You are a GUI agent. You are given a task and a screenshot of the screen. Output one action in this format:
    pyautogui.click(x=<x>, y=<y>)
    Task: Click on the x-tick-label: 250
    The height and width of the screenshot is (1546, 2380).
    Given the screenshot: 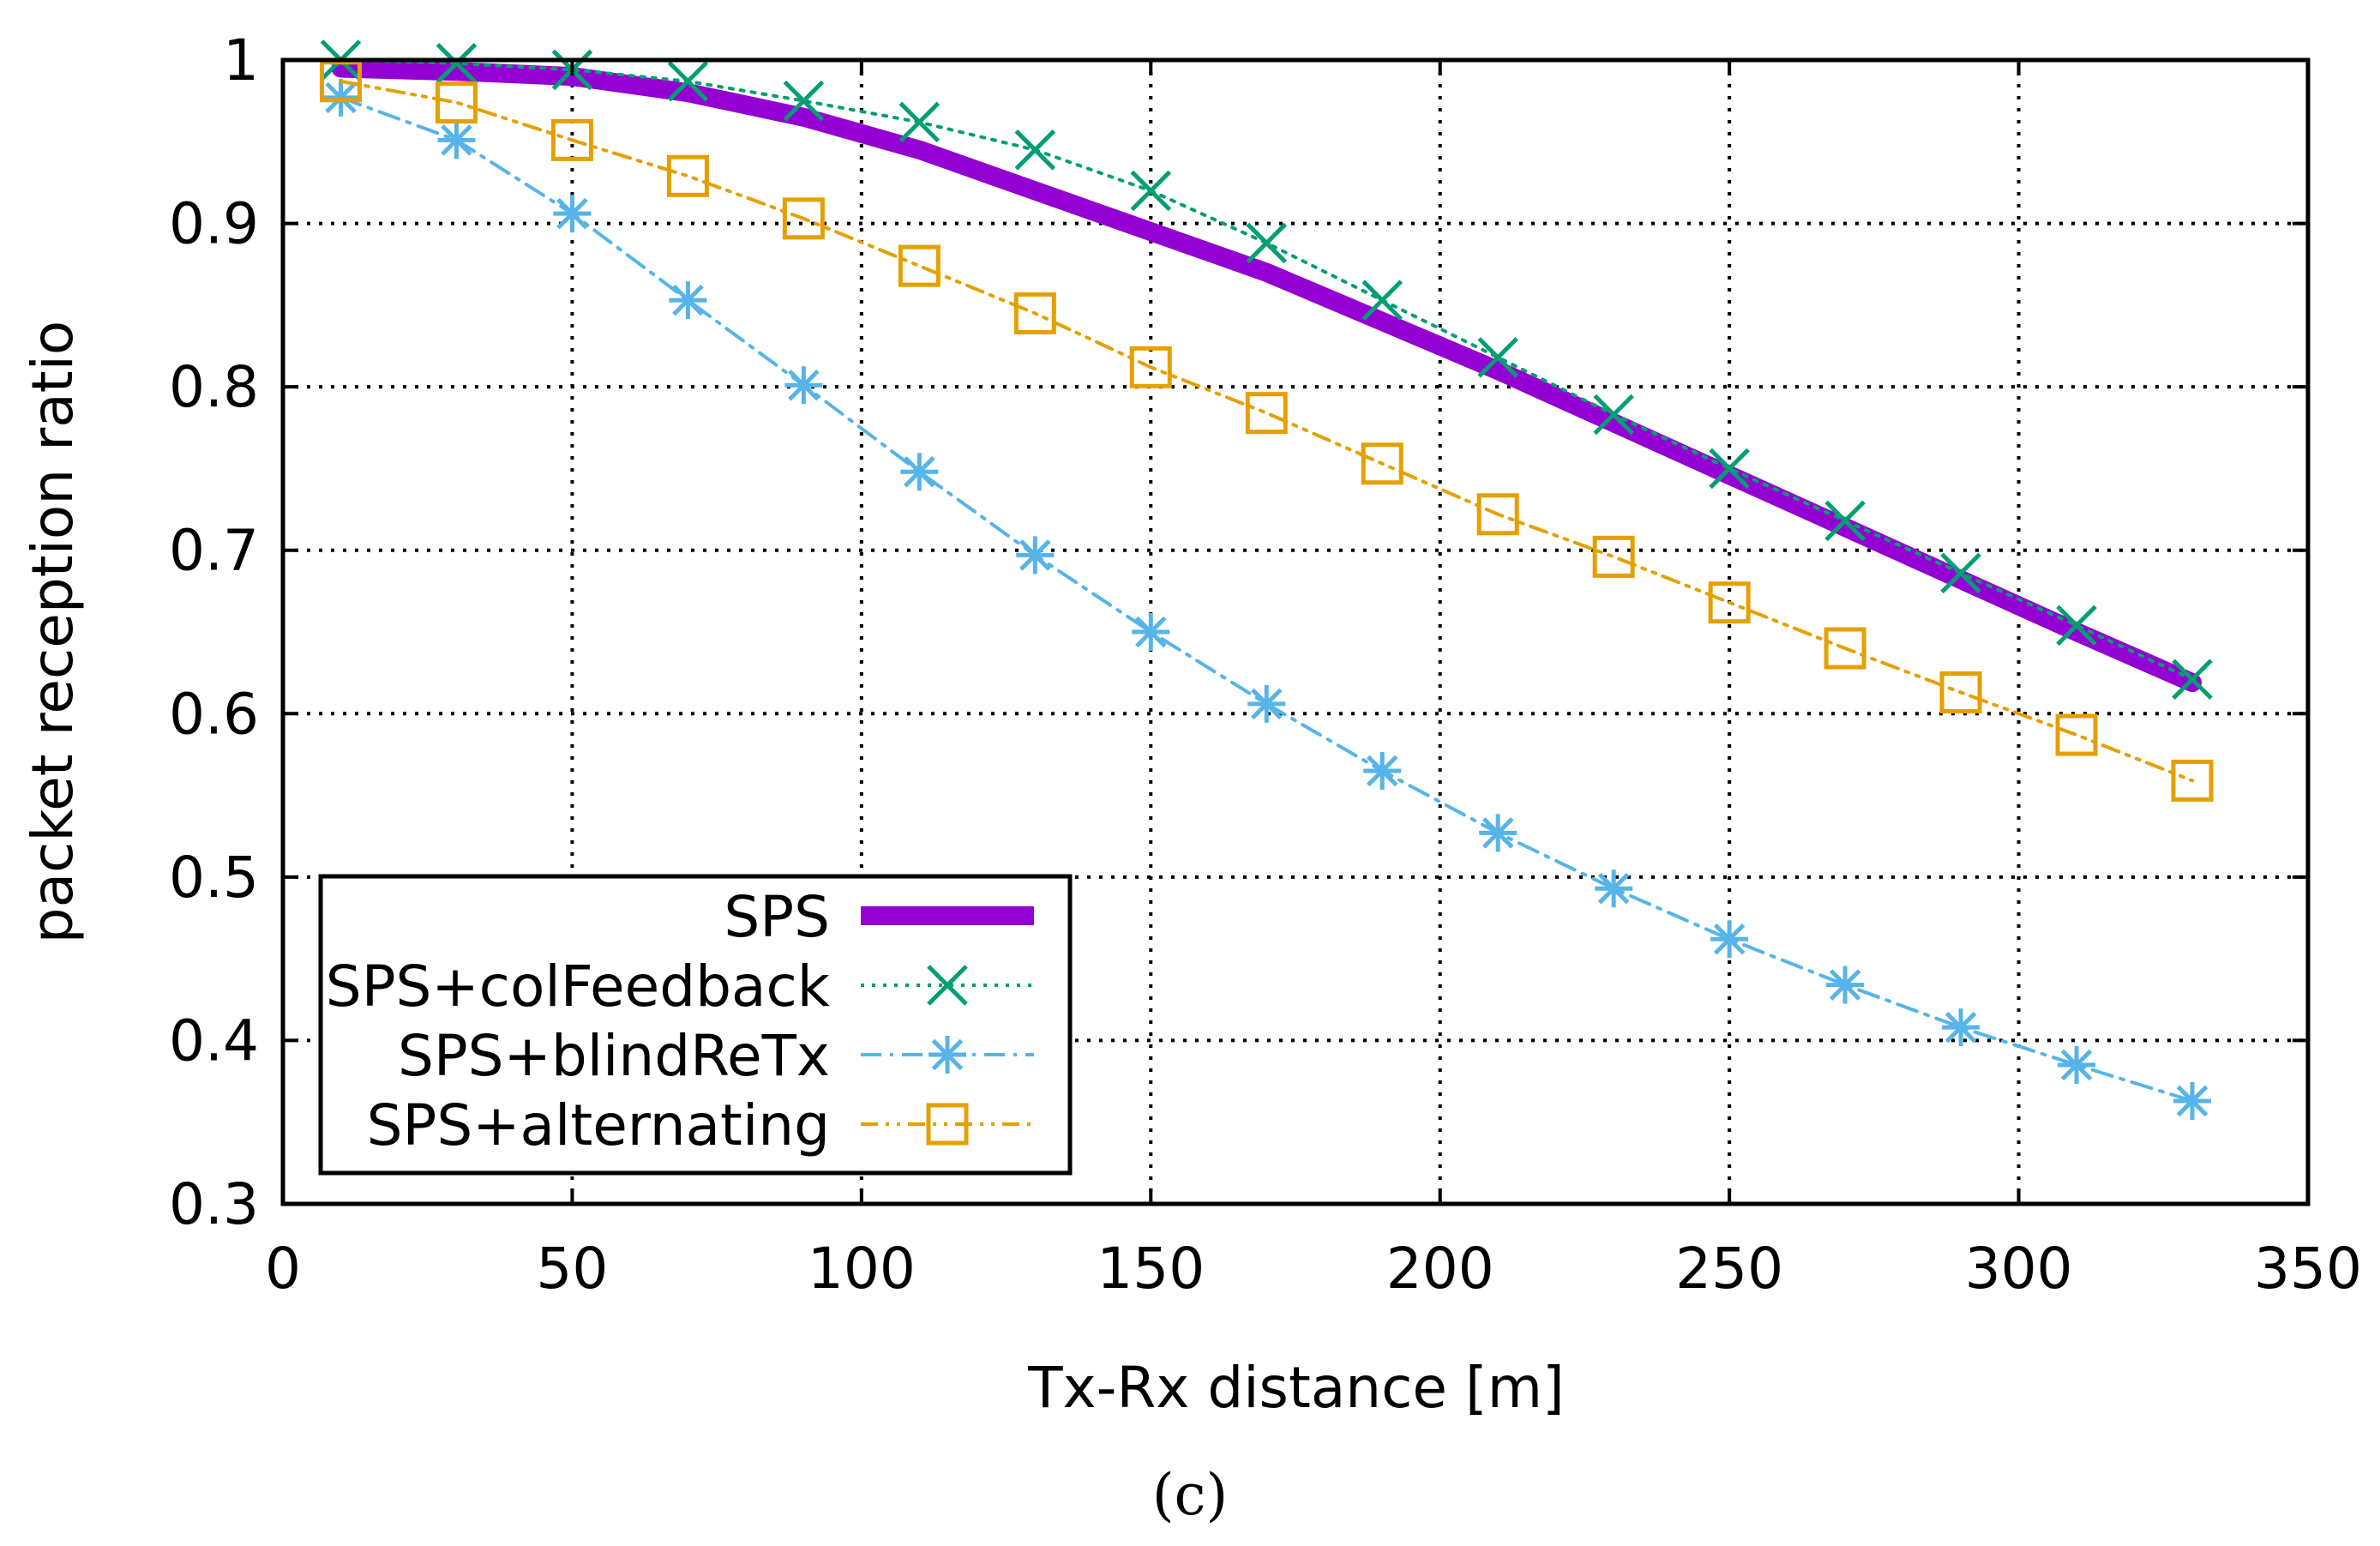 What is the action you would take?
    pyautogui.click(x=1729, y=1269)
    